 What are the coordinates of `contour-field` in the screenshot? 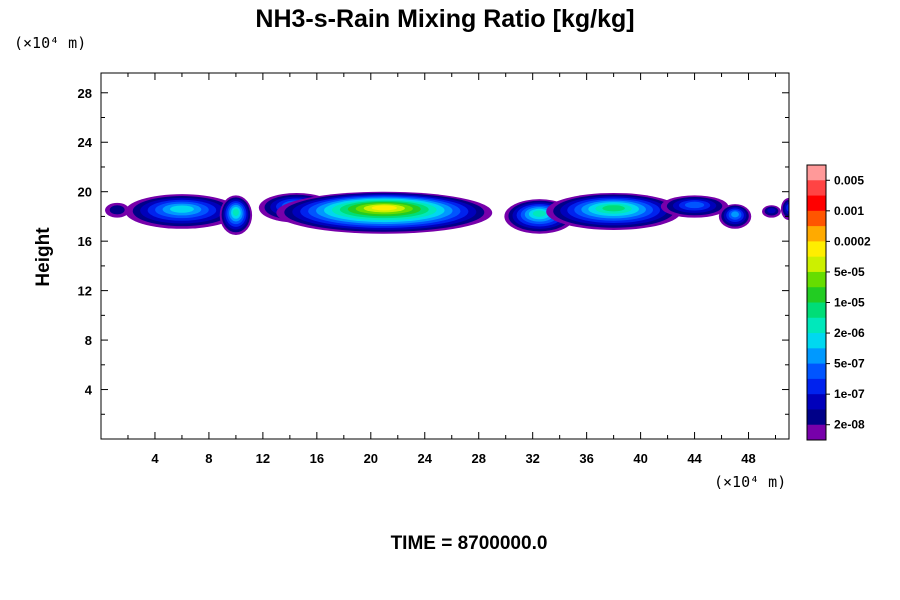 It's located at (447, 213).